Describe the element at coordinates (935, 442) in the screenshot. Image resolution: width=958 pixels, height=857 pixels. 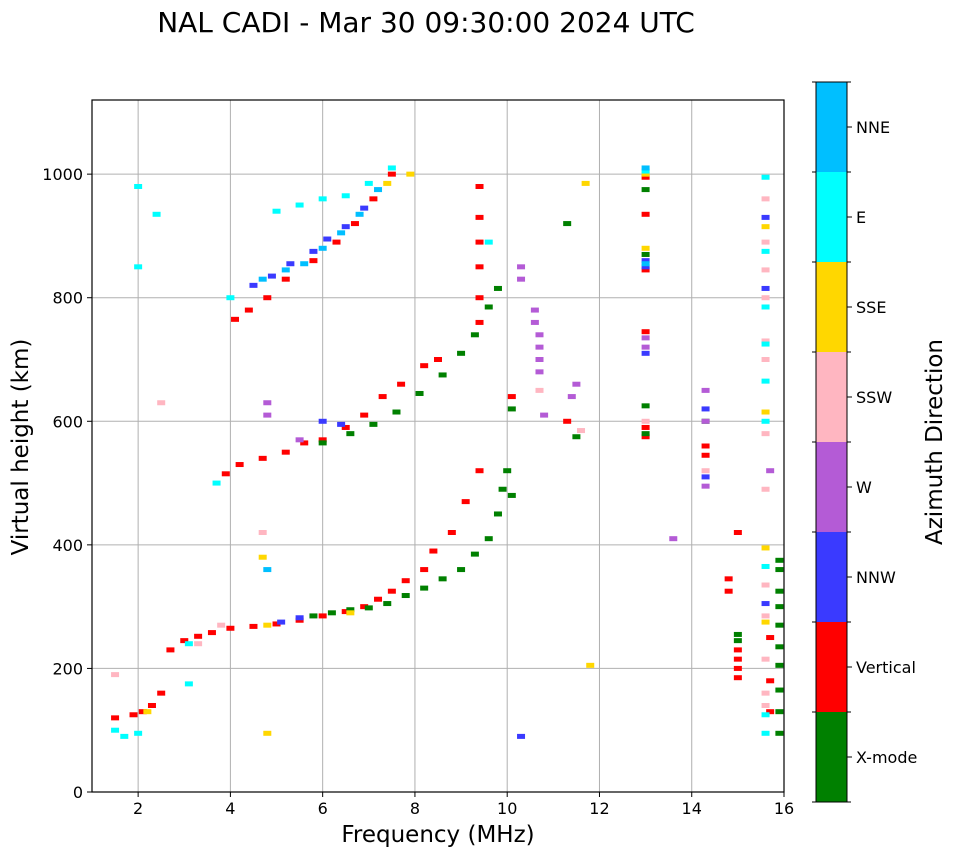
I see `colorbar-title: Azimuth Direction` at that location.